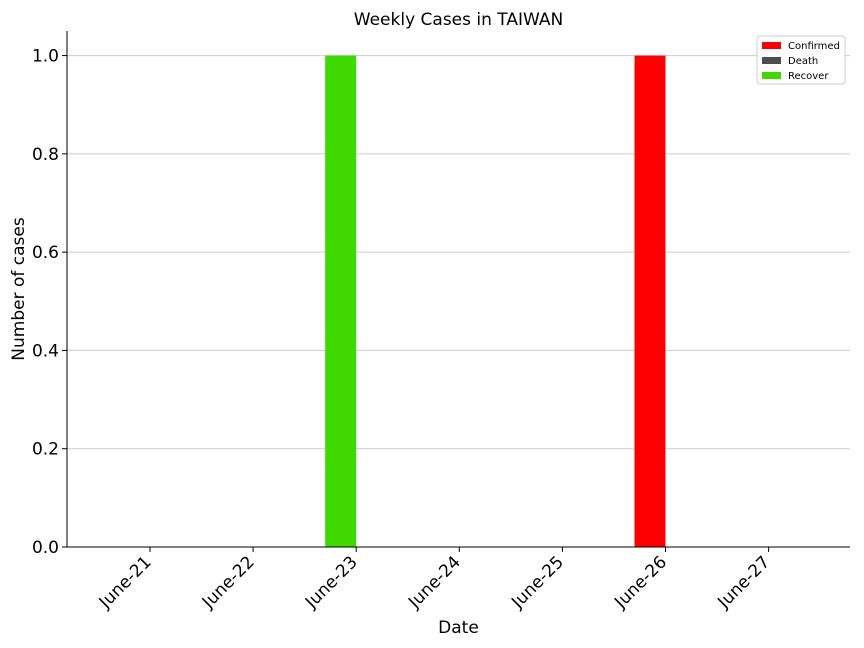  I want to click on x-tick-label: June-25, so click(537, 582).